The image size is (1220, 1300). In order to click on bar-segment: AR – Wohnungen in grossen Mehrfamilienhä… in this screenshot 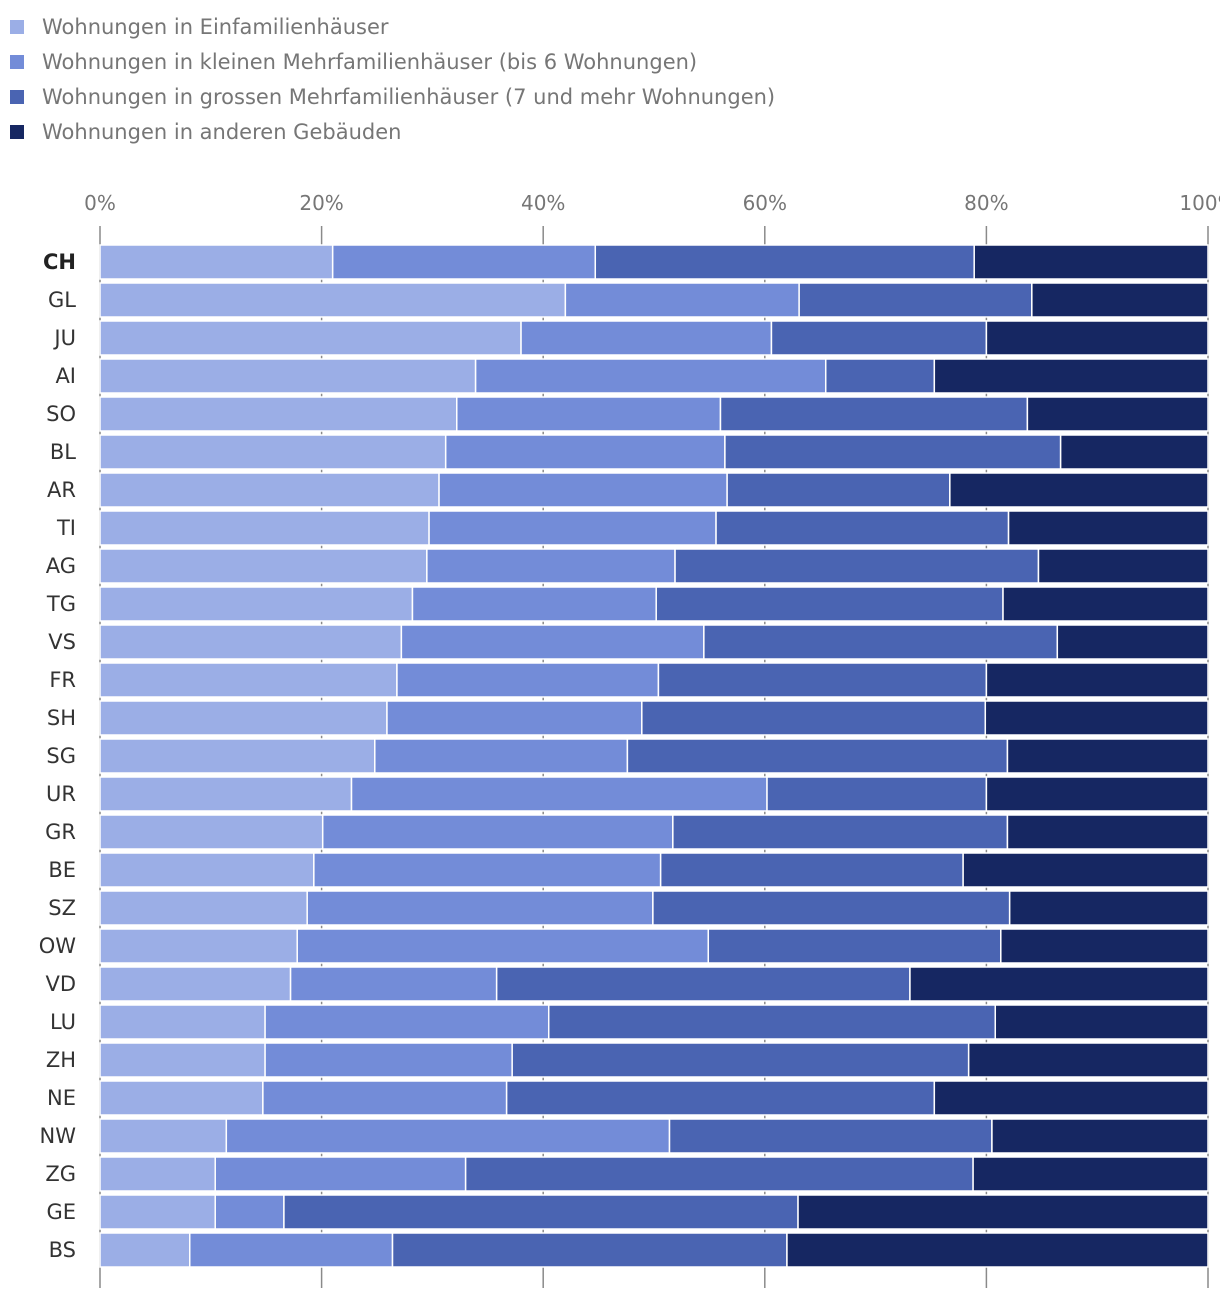, I will do `click(838, 490)`.